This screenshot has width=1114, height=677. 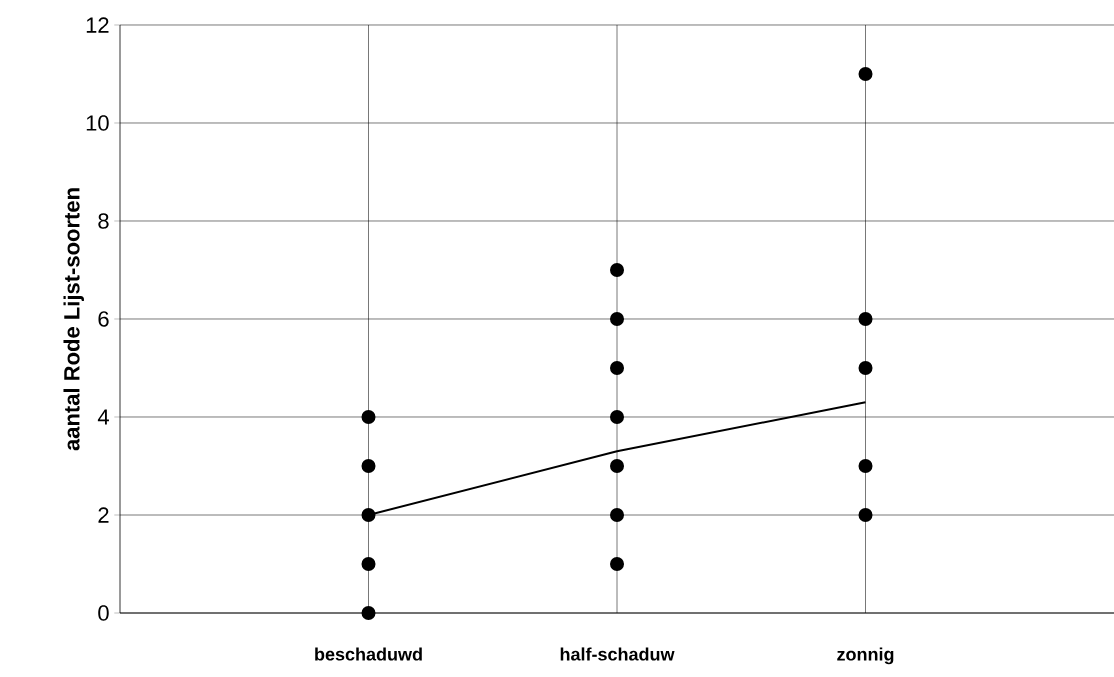 I want to click on y-tick-label: 0, so click(x=103, y=613).